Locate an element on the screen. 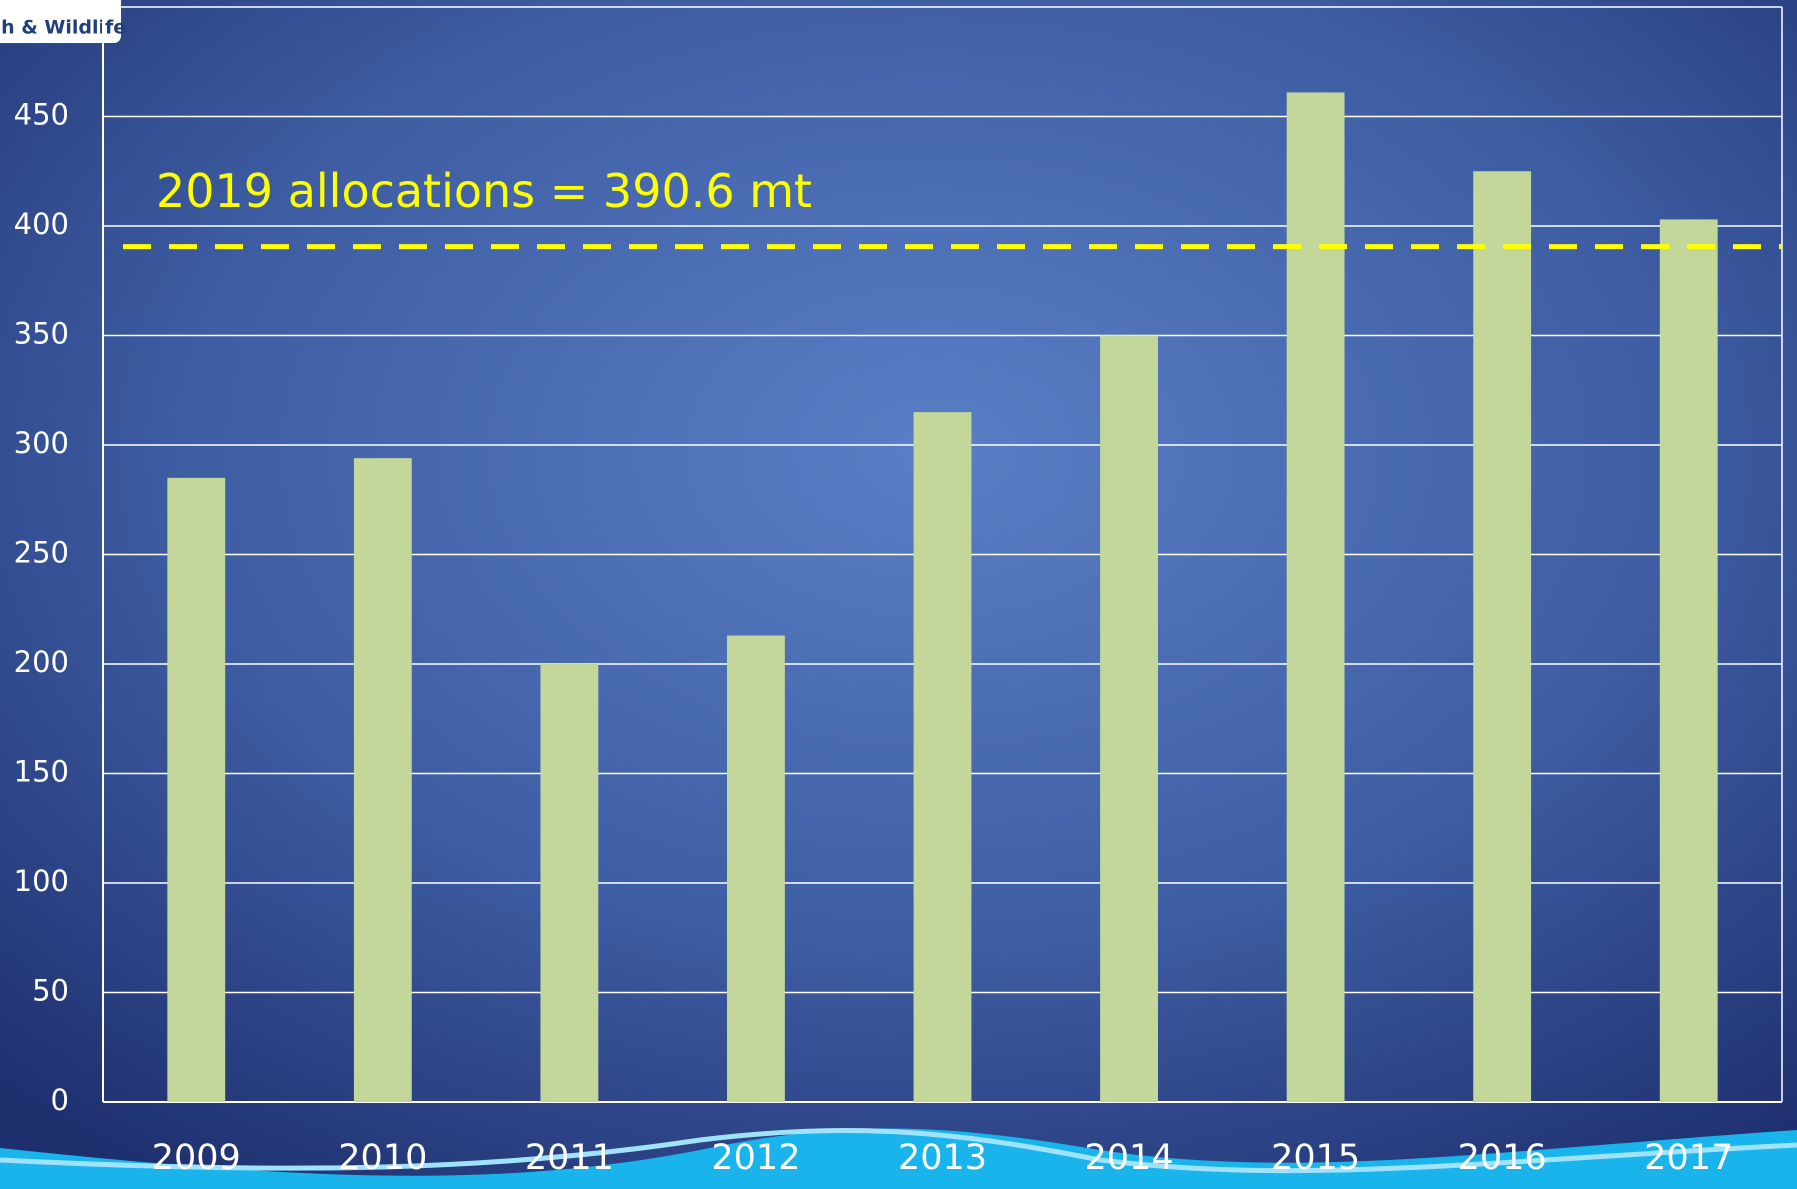 The image size is (1797, 1189). logo-box is located at coordinates (61, 22).